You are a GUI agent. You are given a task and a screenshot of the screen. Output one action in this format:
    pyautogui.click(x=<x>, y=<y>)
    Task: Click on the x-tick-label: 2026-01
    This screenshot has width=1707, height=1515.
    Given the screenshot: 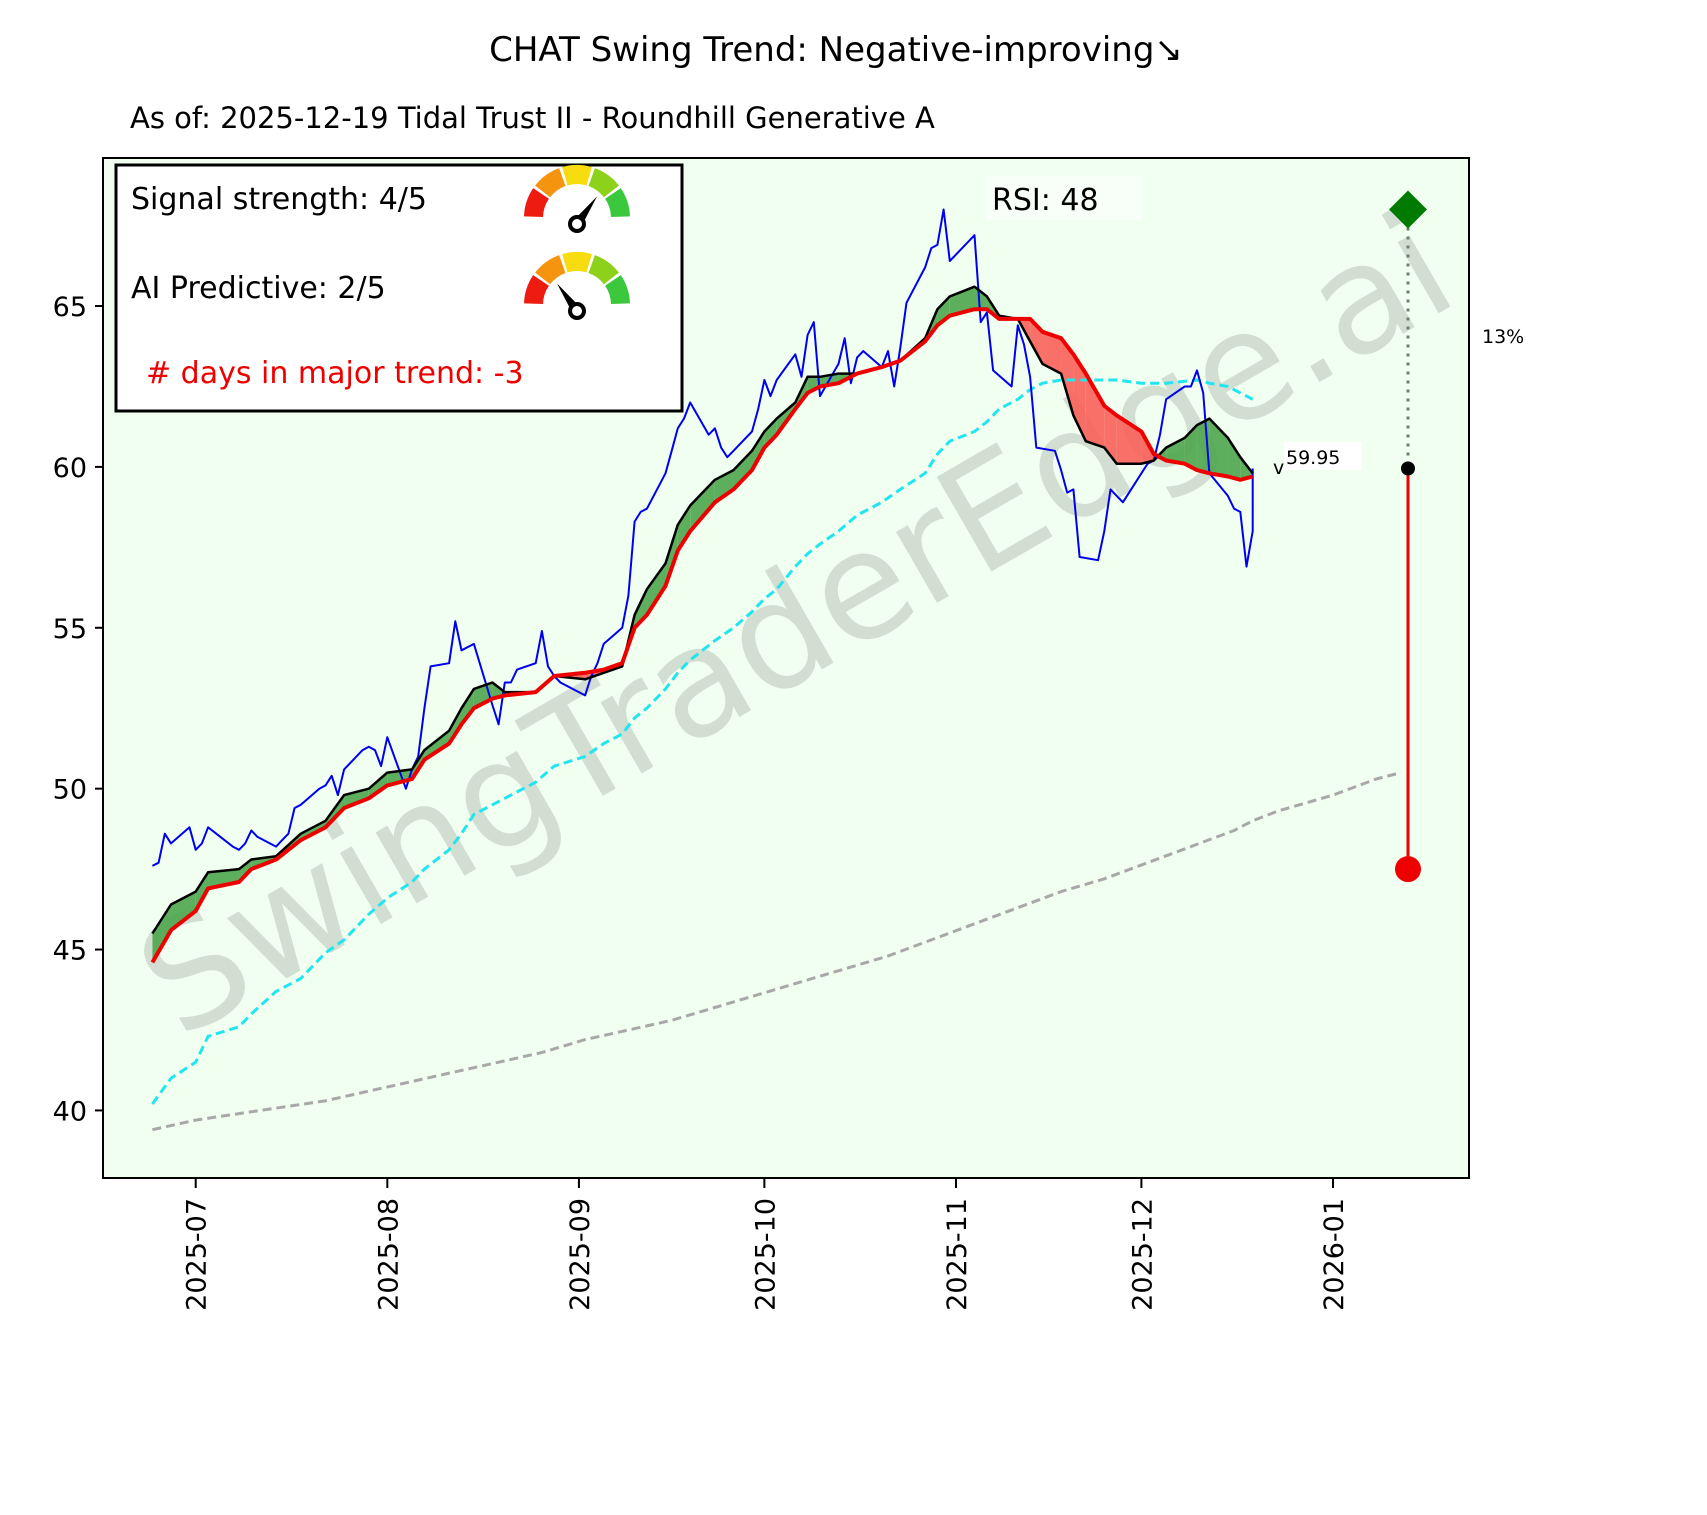 What is the action you would take?
    pyautogui.click(x=1334, y=1254)
    